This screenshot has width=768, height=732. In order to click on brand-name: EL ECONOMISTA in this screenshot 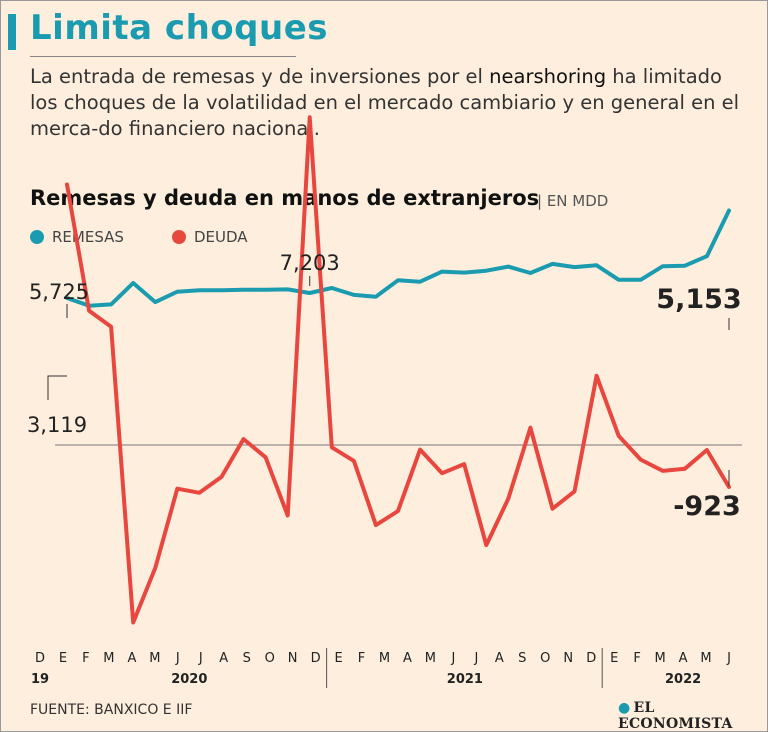, I will do `click(675, 716)`.